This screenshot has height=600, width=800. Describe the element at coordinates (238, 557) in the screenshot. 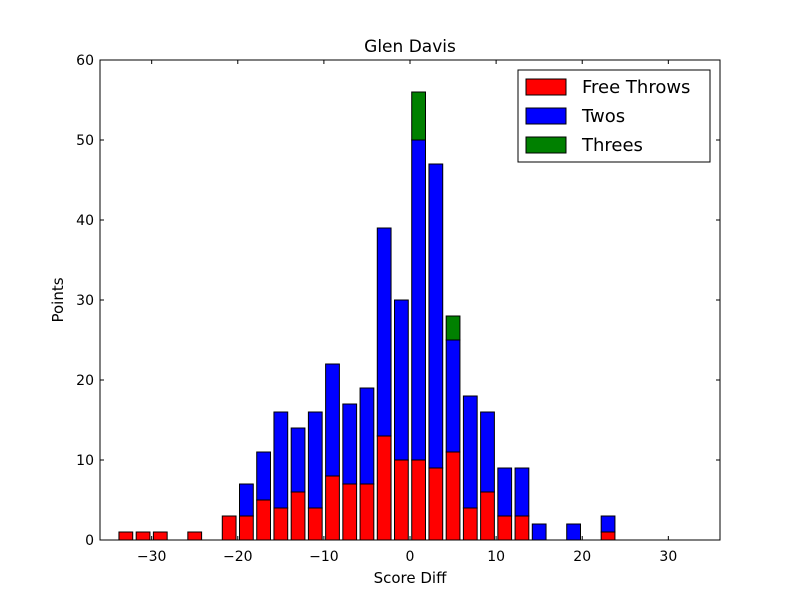

I see `x-tick-label: −20` at that location.